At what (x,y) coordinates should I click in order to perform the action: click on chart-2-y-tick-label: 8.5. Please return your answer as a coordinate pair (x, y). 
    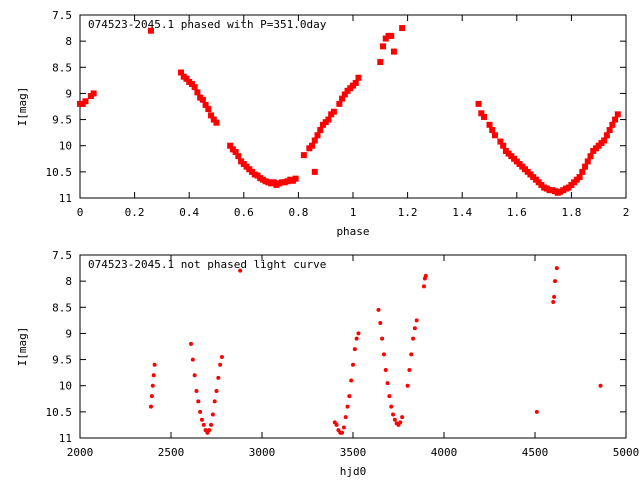
    Looking at the image, I should click on (62, 307).